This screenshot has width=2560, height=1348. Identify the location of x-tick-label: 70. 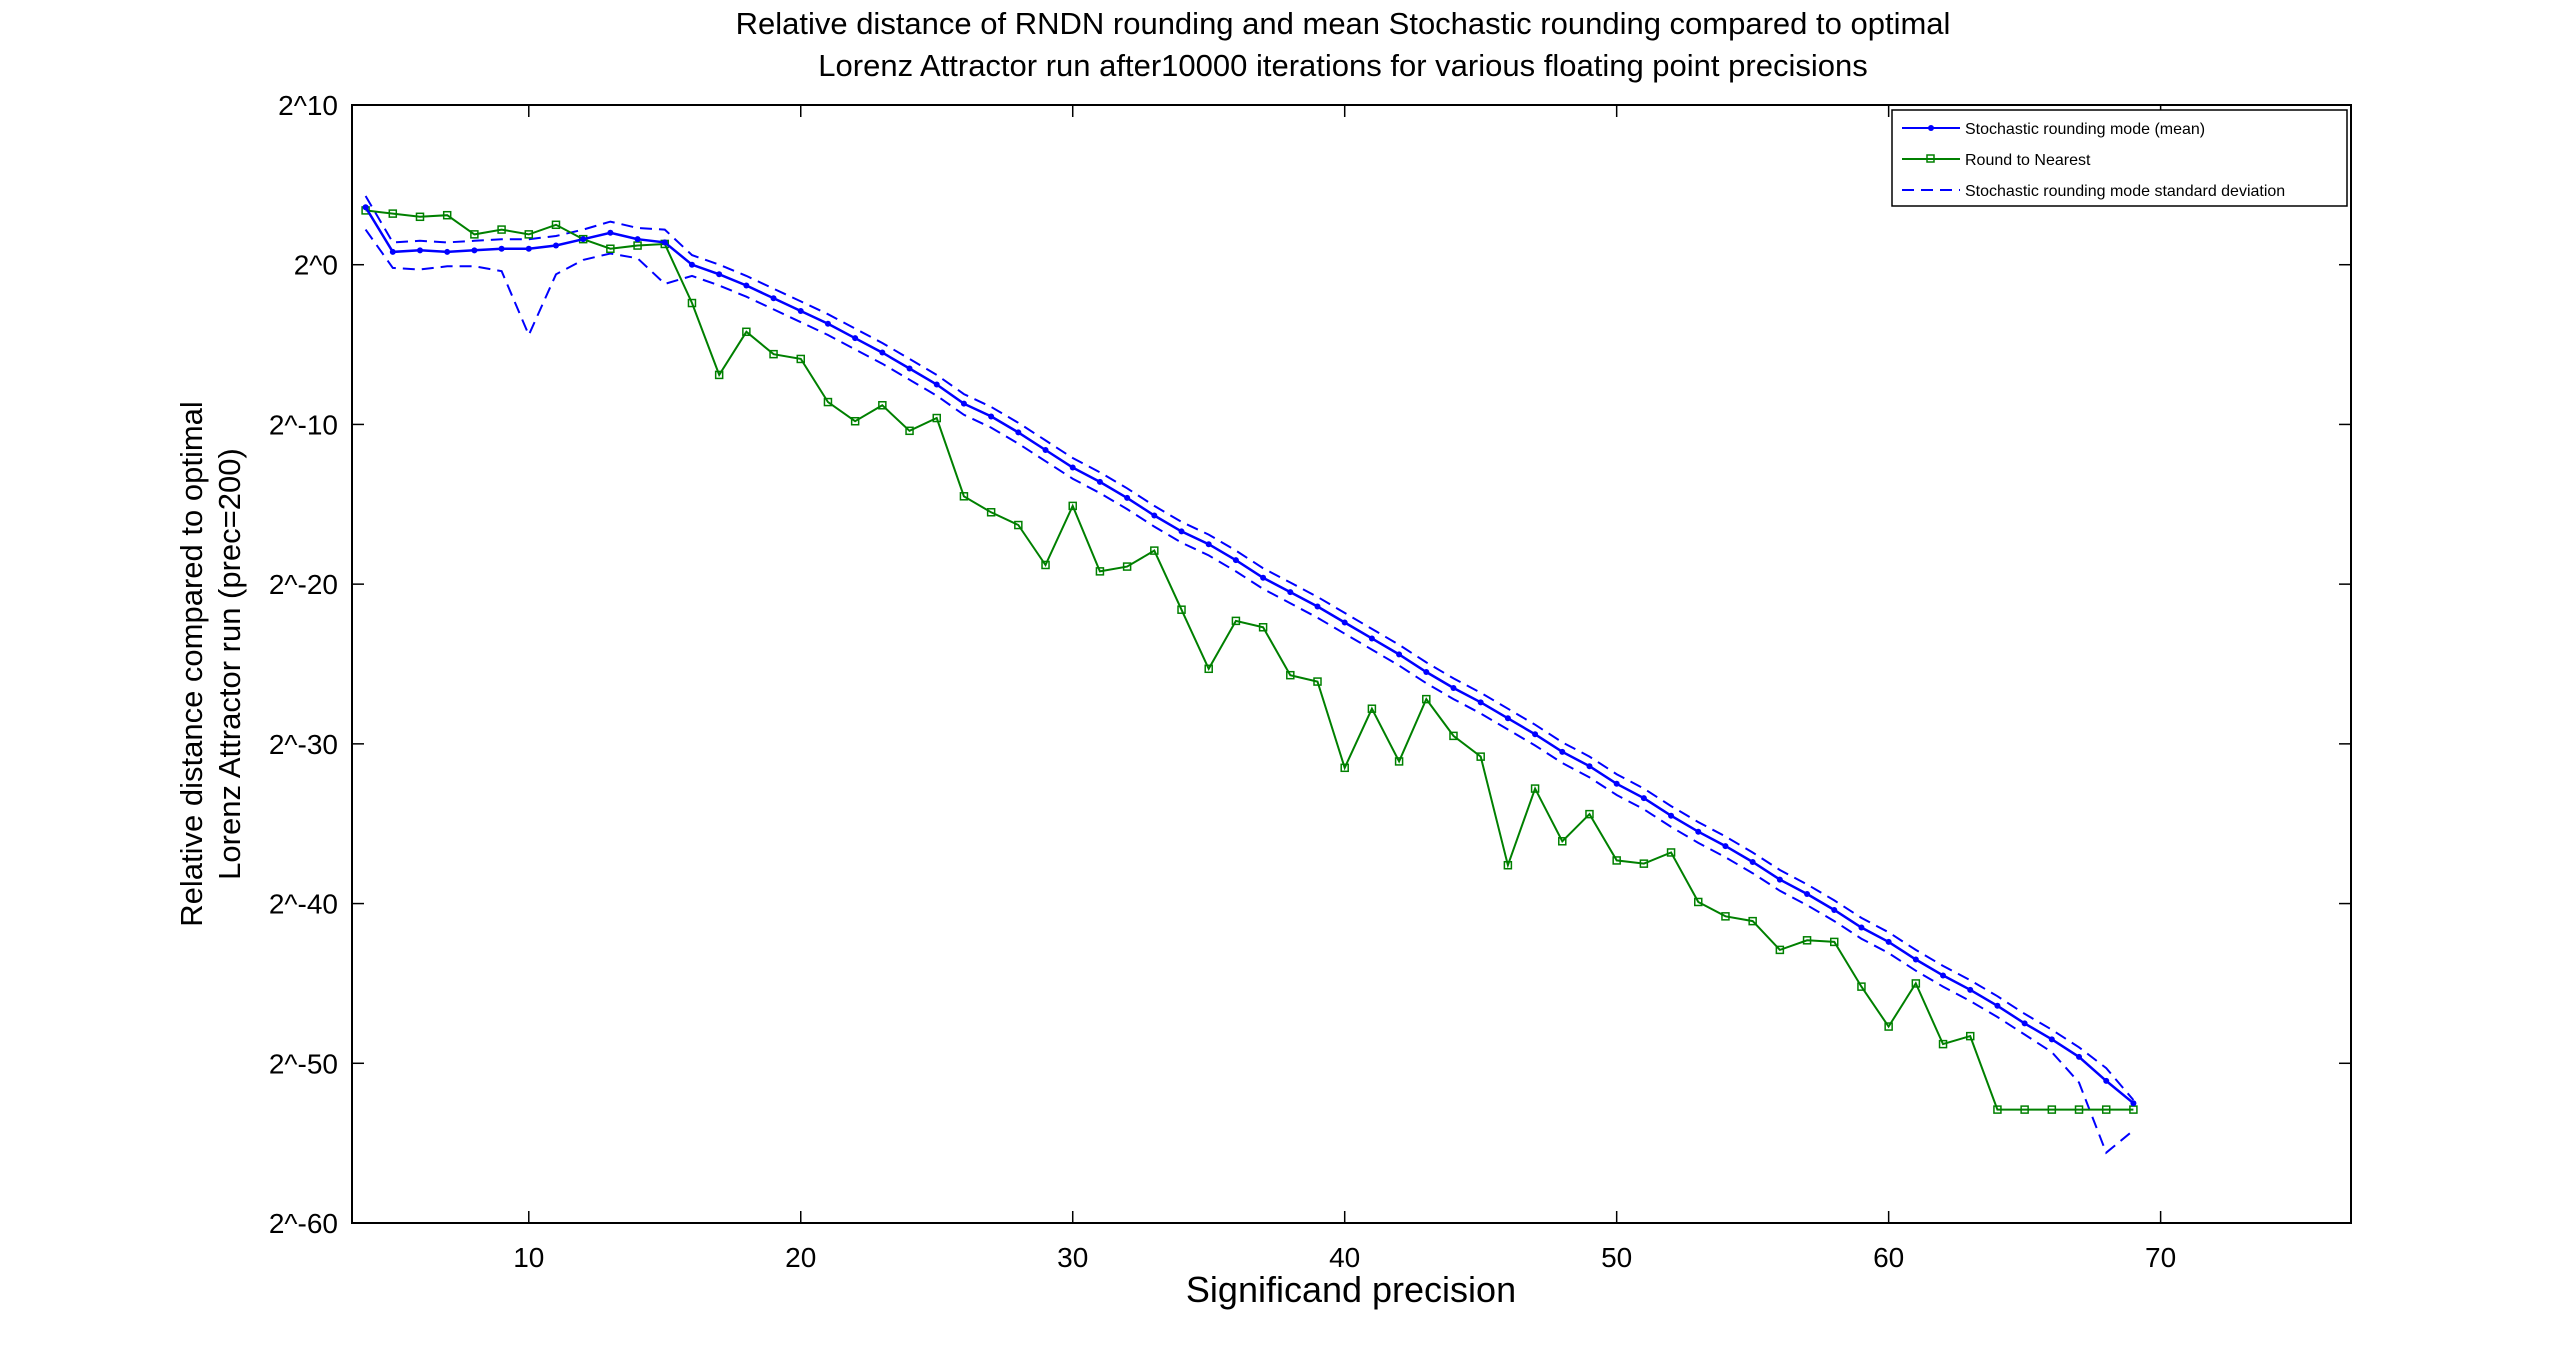
(2160, 1257).